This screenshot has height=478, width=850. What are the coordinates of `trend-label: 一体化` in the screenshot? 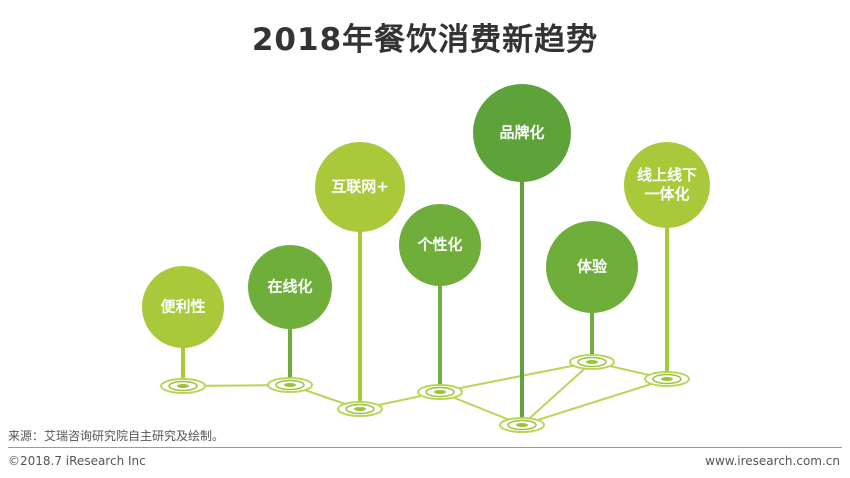 It's located at (666, 194).